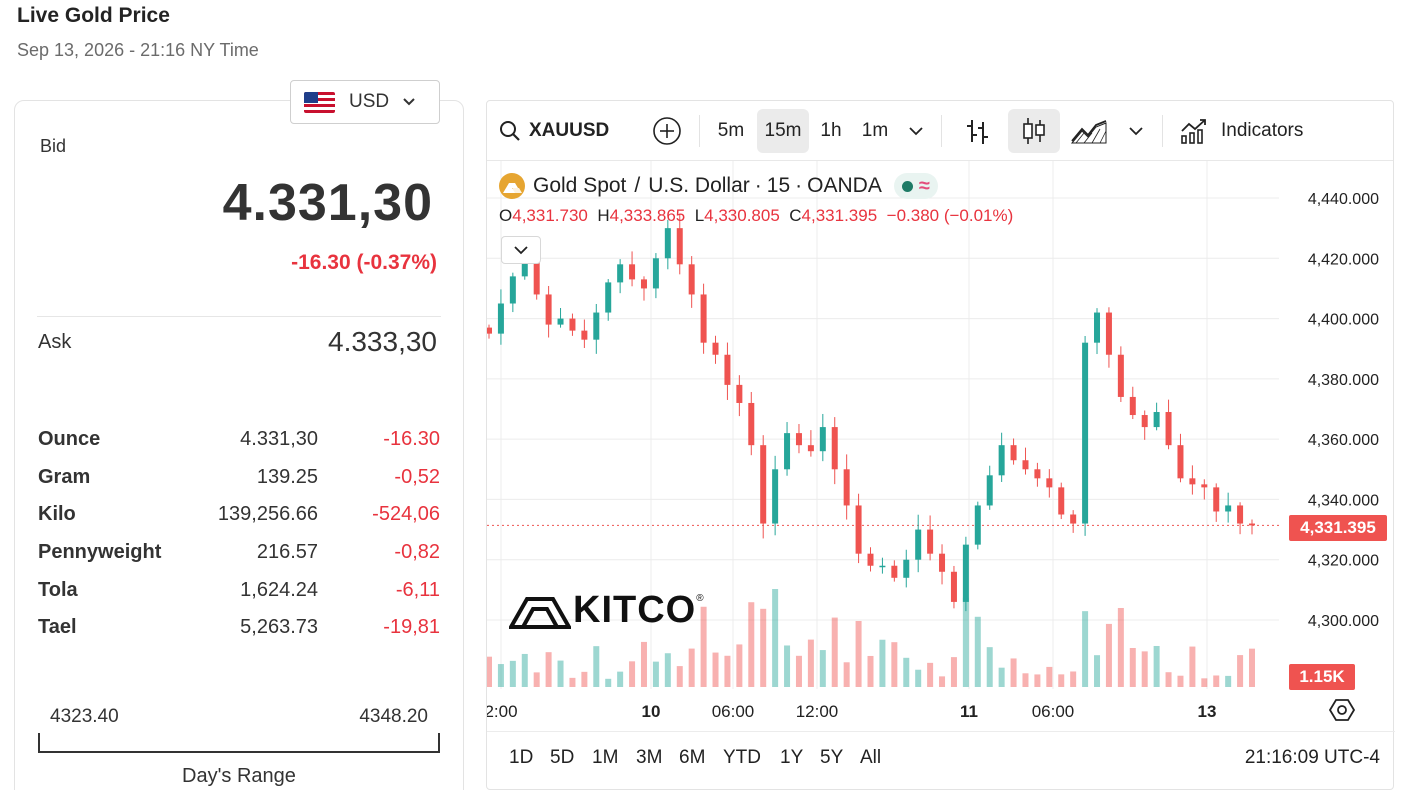  I want to click on chevron-down-icon, so click(1136, 130).